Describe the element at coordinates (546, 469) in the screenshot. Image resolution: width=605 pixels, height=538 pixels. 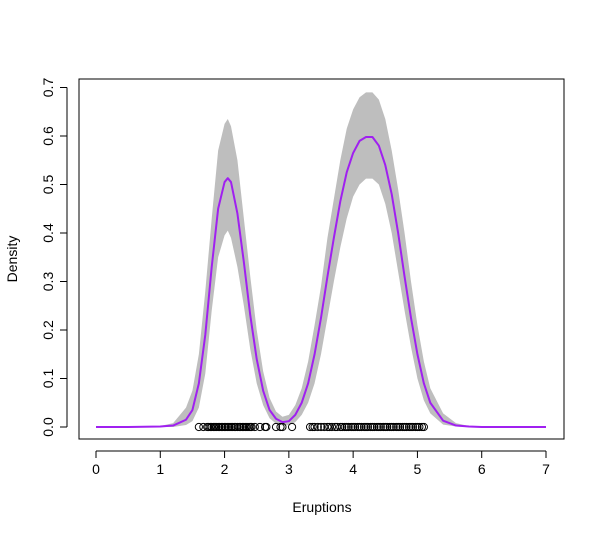
I see `x-tick-label: 7` at that location.